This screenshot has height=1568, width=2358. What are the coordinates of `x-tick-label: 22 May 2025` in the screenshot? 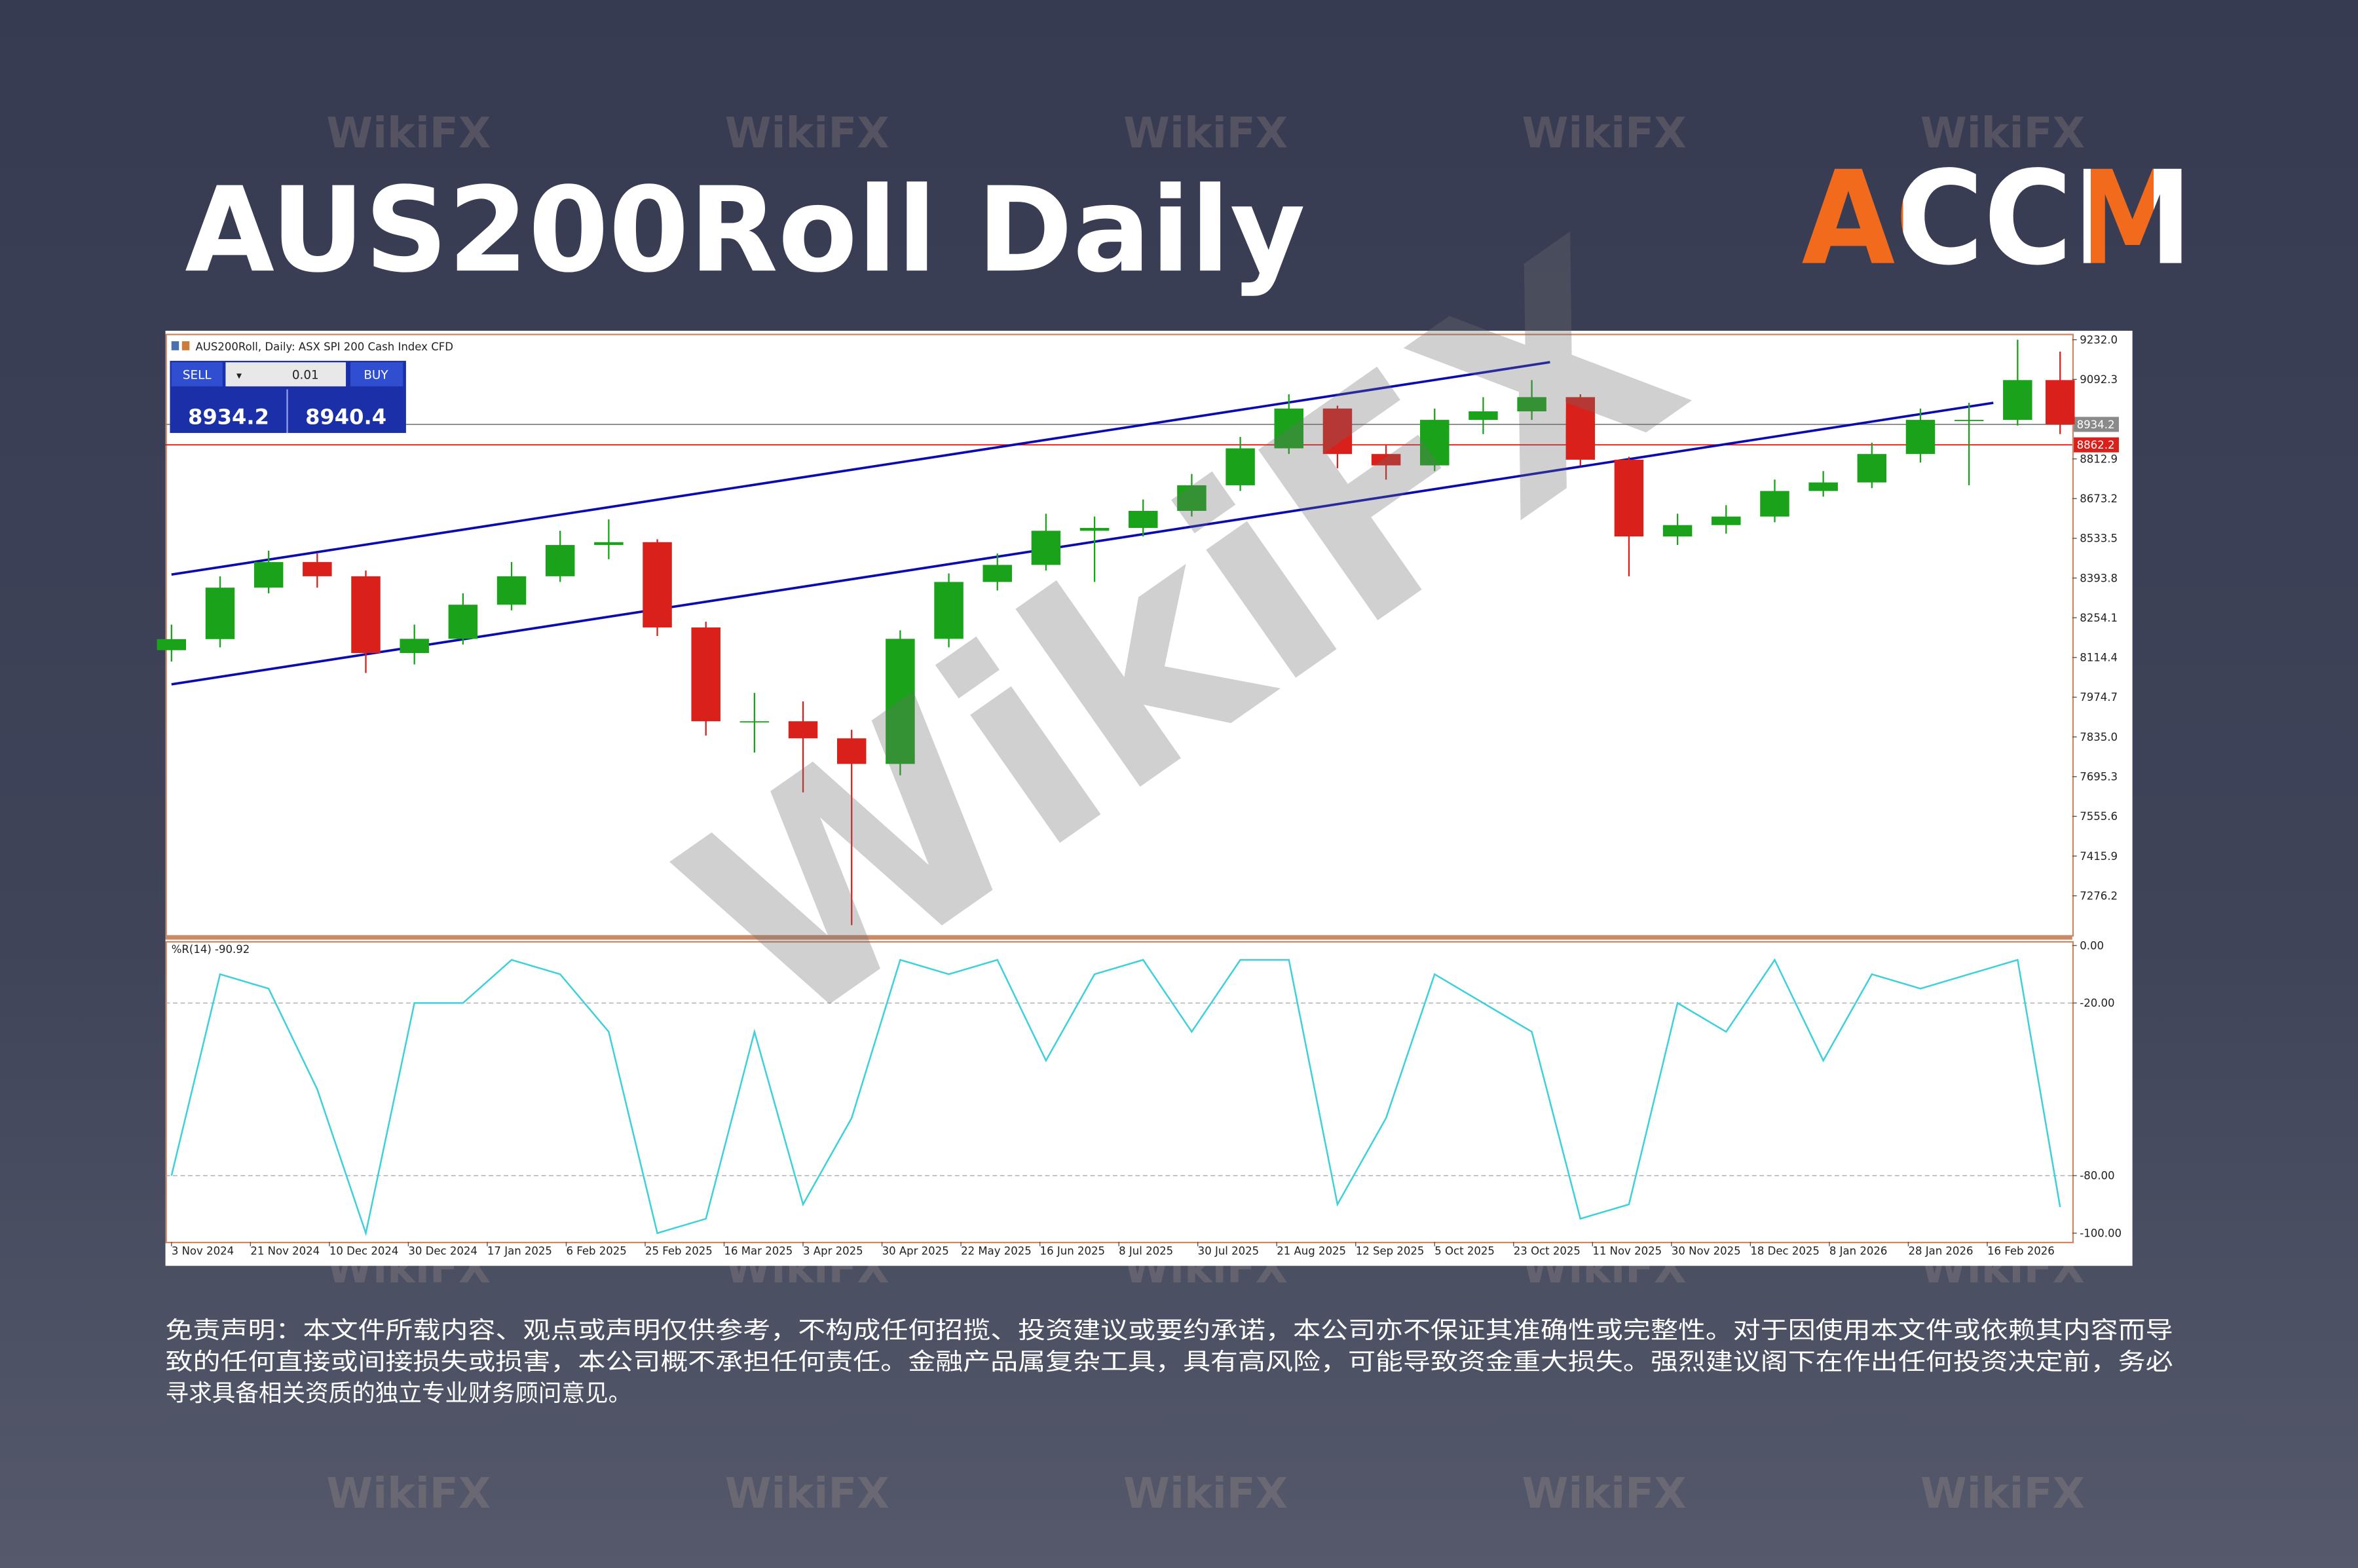 It's located at (997, 1250).